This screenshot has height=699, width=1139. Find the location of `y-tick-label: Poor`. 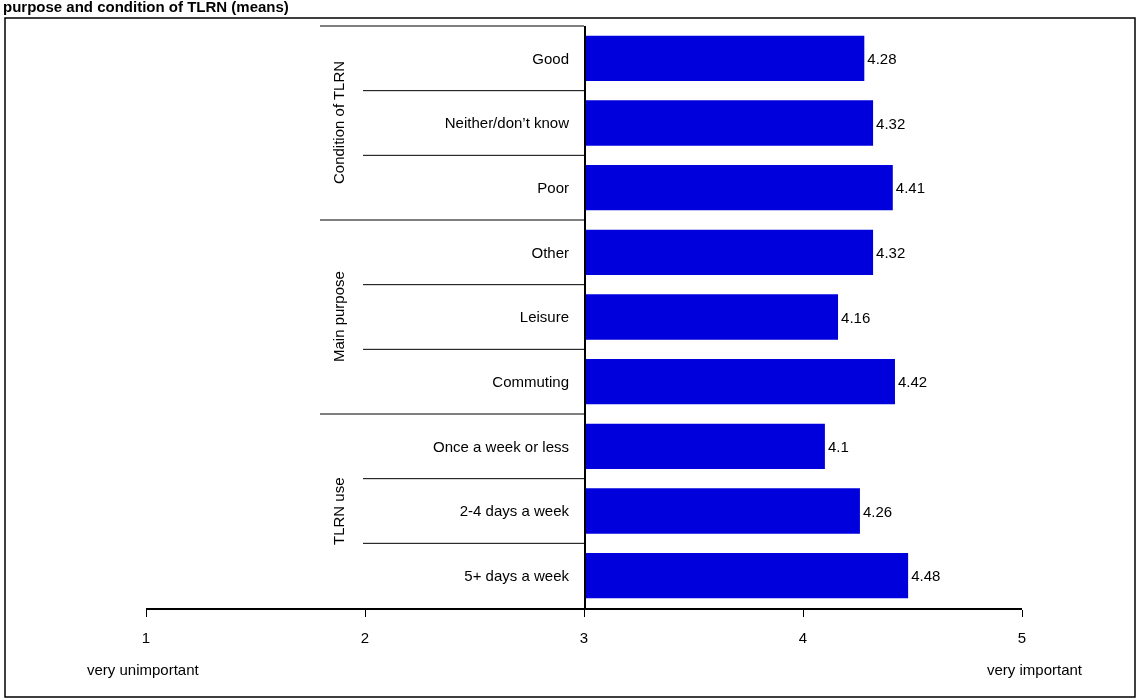

y-tick-label: Poor is located at coordinates (553, 187).